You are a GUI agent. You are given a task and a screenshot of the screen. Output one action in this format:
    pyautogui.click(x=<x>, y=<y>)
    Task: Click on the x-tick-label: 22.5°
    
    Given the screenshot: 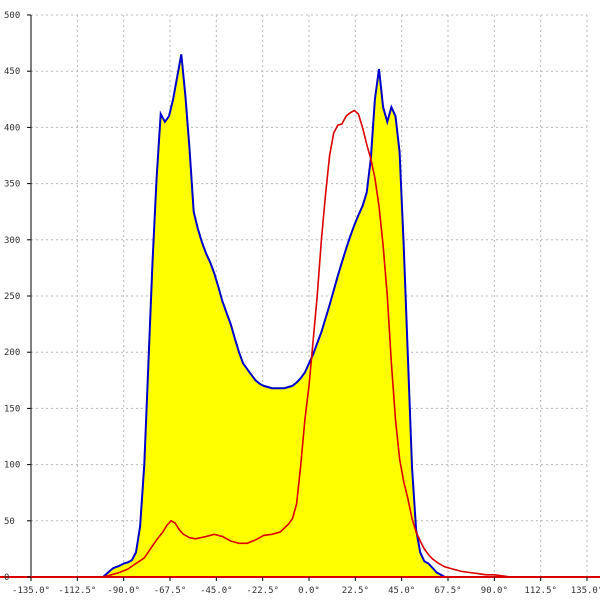 What is the action you would take?
    pyautogui.click(x=355, y=591)
    